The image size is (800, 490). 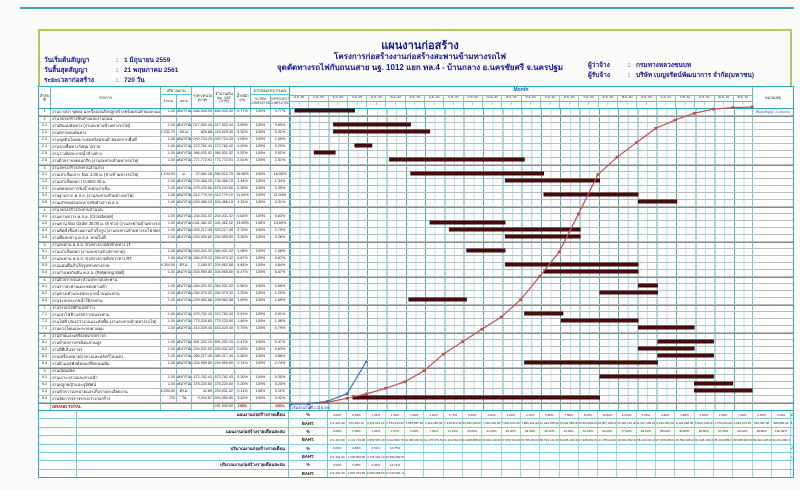 I want to click on summary-month-value: 95.60%, so click(x=704, y=431).